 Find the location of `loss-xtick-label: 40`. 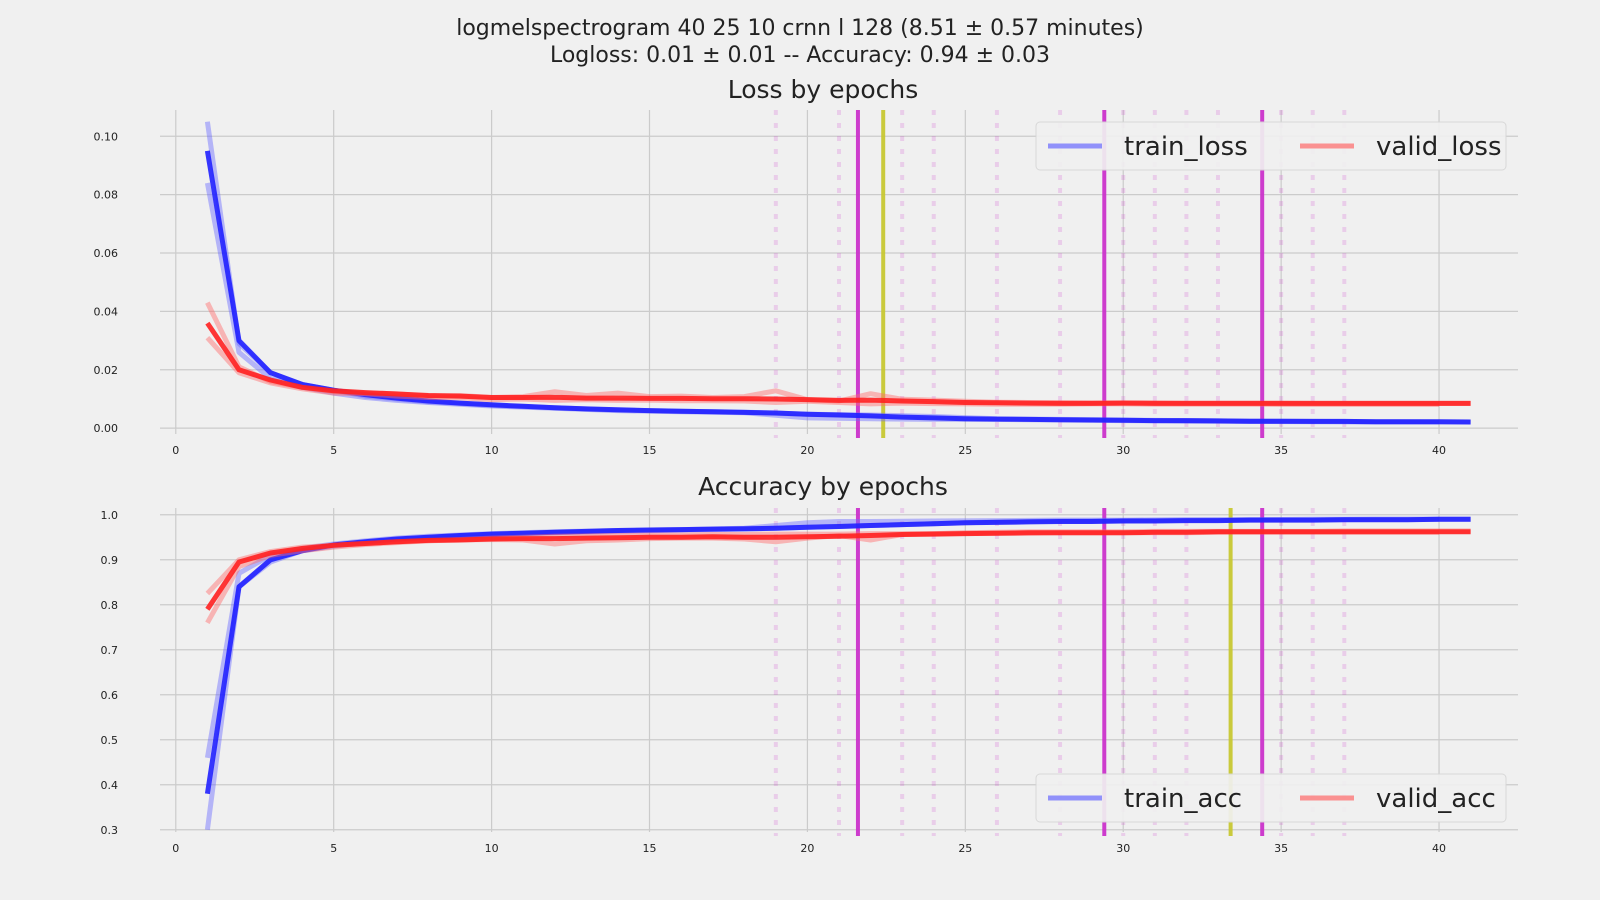

loss-xtick-label: 40 is located at coordinates (1439, 450).